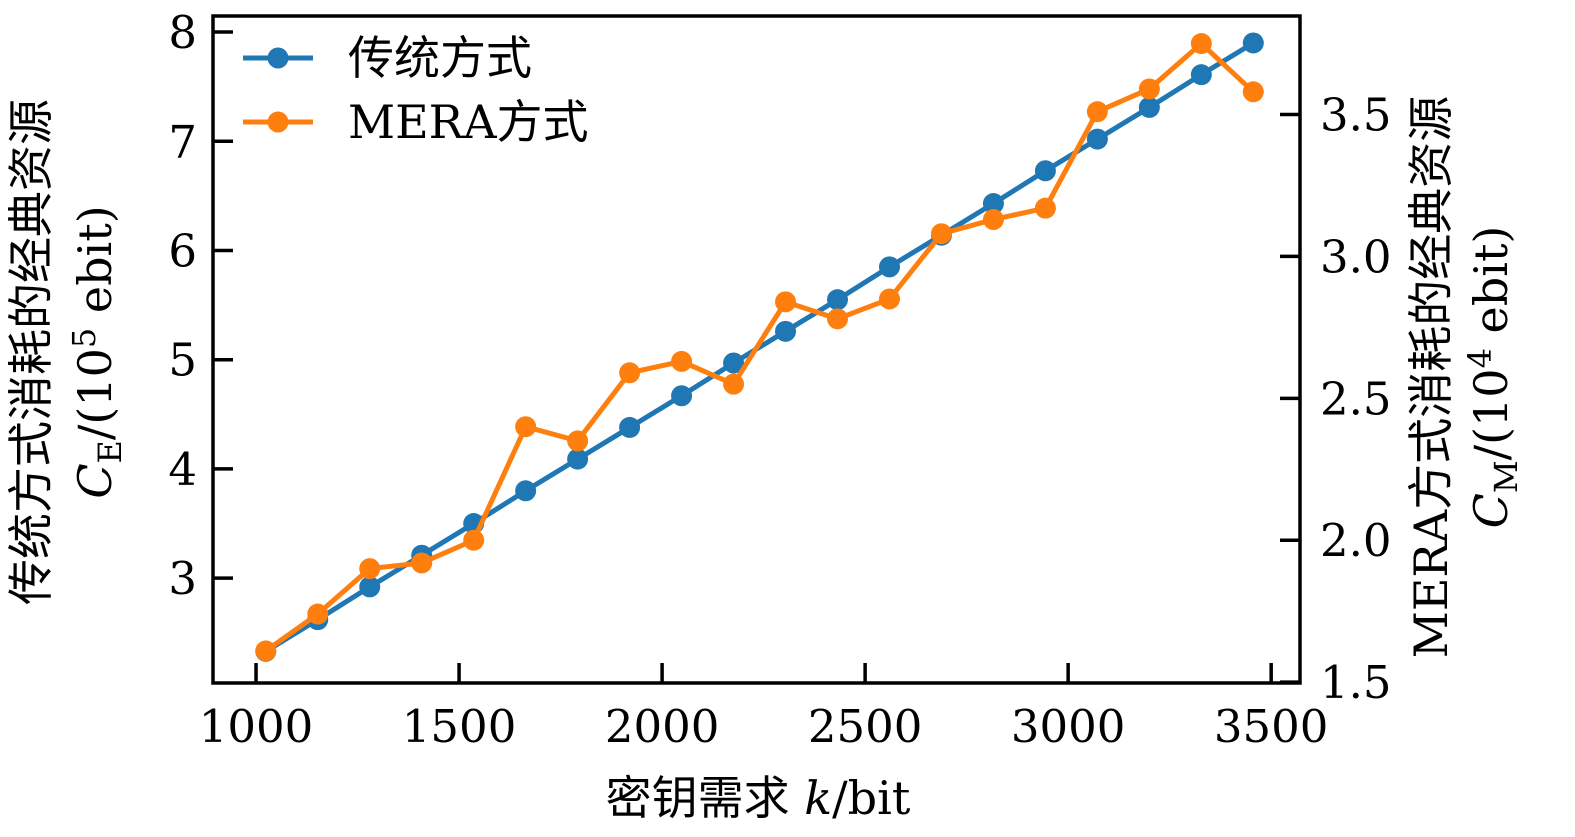 This screenshot has height=837, width=1575. What do you see at coordinates (1431, 377) in the screenshot?
I see `right-axis-title-cn: MERA方式消耗的经典资源` at bounding box center [1431, 377].